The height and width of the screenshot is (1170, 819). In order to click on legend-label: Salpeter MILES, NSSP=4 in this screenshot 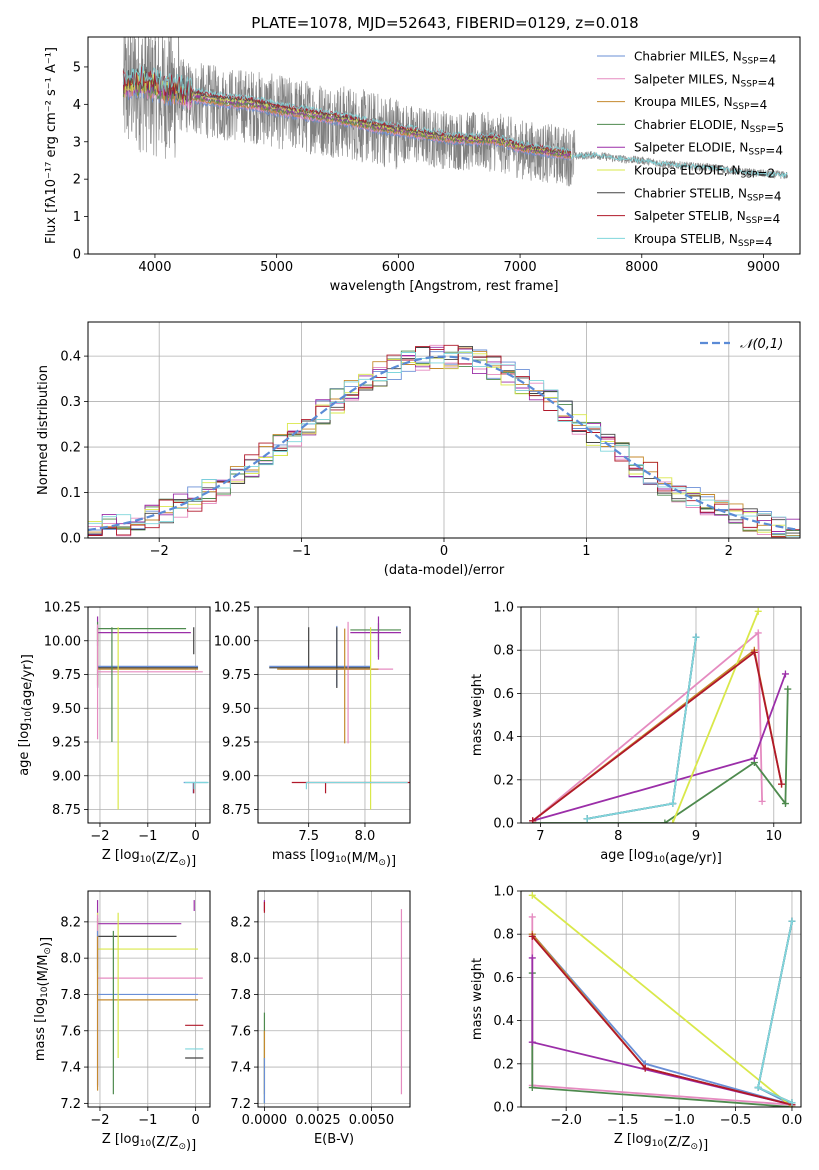, I will do `click(704, 80)`.